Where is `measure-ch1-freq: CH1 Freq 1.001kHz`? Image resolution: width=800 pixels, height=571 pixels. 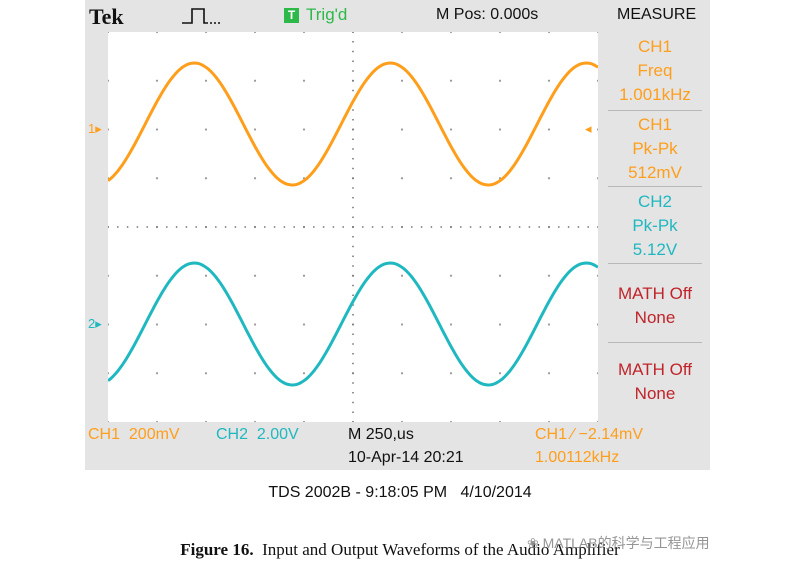 measure-ch1-freq: CH1 Freq 1.001kHz is located at coordinates (655, 70).